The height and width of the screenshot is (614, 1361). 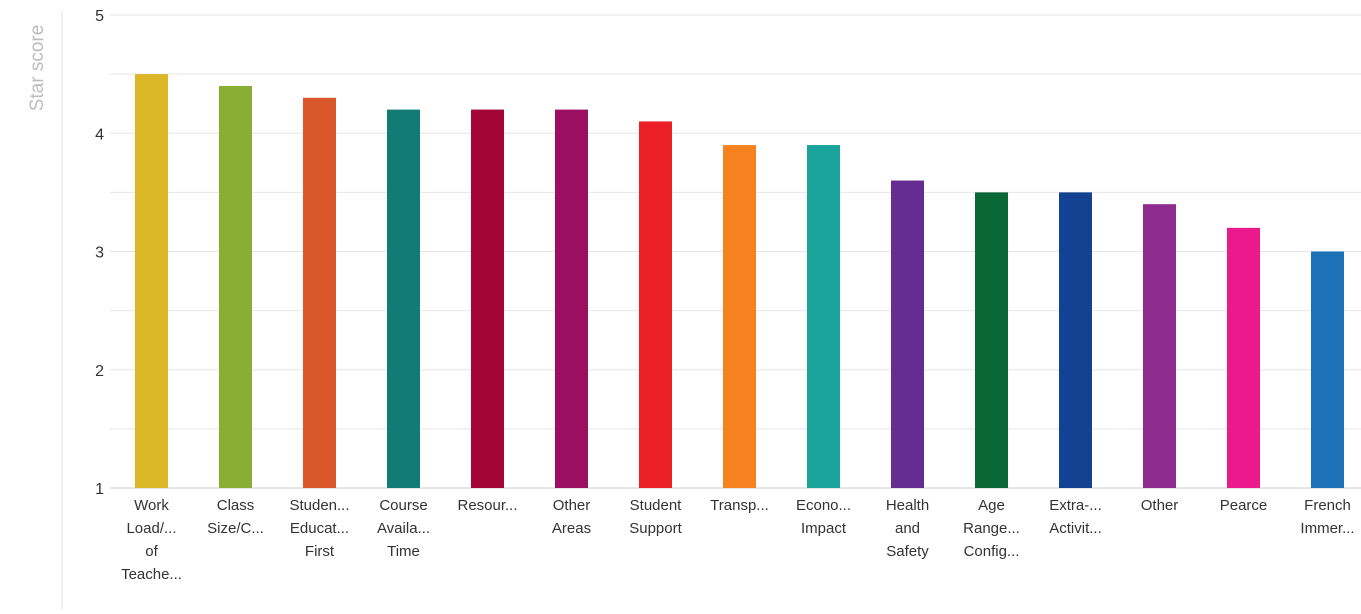 I want to click on y-tick-label: 3, so click(x=99, y=253).